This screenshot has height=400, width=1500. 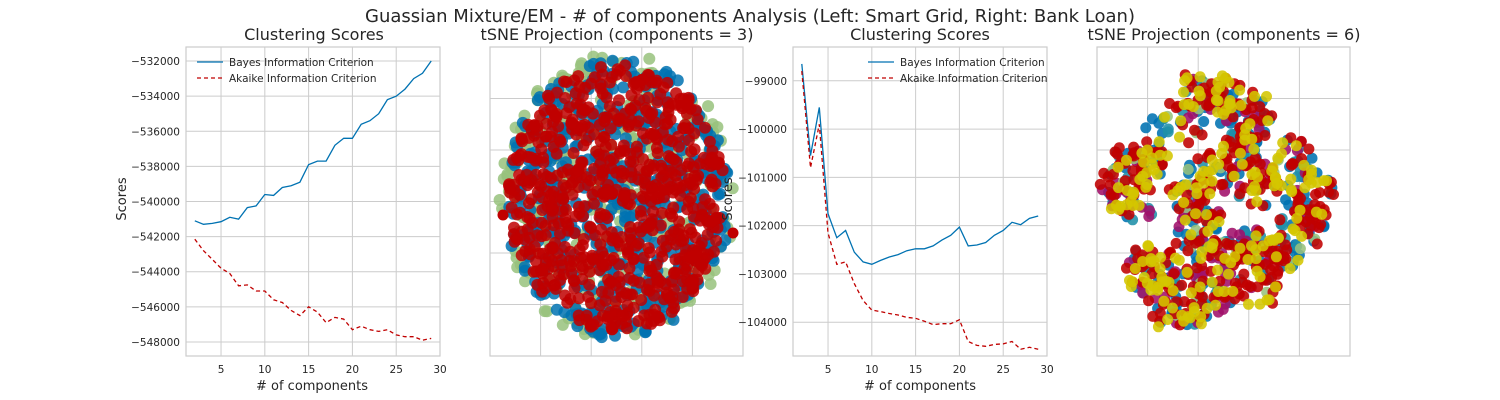 What do you see at coordinates (1150, 211) in the screenshot?
I see `cluster-purple-point` at bounding box center [1150, 211].